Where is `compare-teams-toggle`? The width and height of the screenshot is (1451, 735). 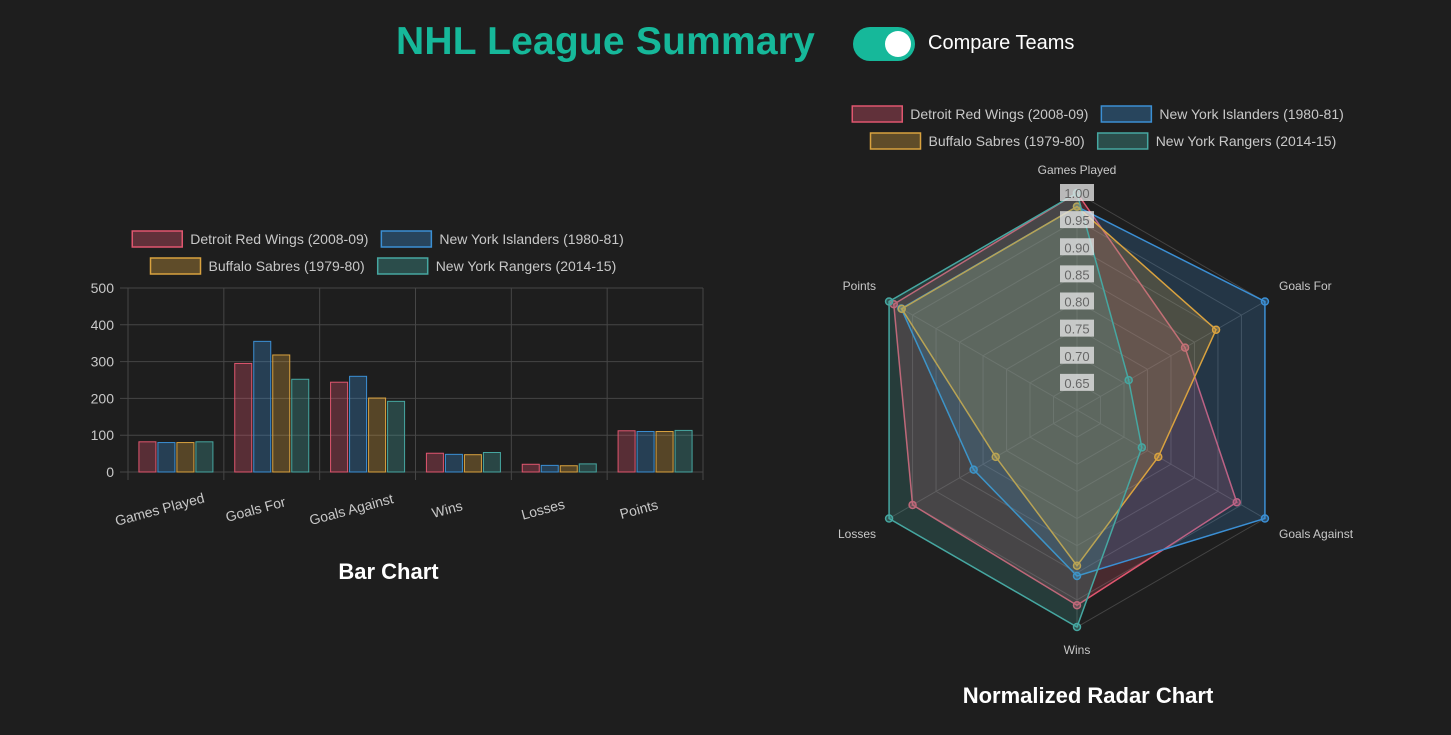
compare-teams-toggle is located at coordinates (884, 44).